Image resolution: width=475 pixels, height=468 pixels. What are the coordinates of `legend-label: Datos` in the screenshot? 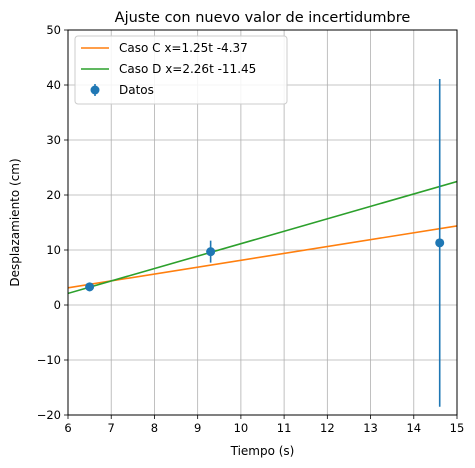 It's located at (136, 90).